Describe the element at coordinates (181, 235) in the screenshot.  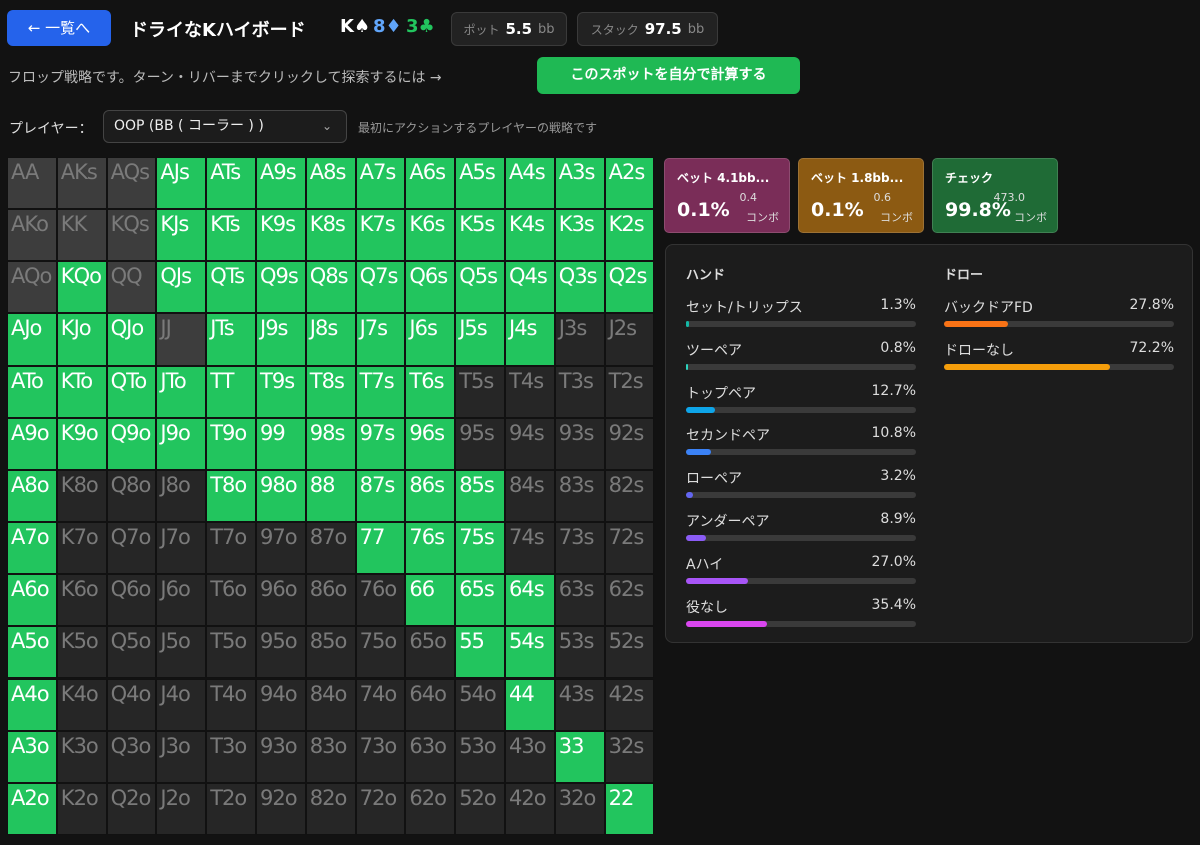
I see `hand-cell: KJs` at that location.